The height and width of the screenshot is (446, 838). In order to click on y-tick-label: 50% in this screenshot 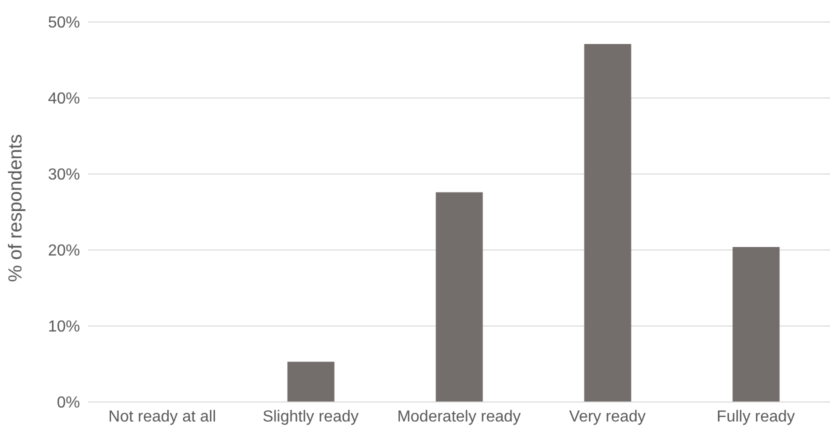, I will do `click(64, 23)`.